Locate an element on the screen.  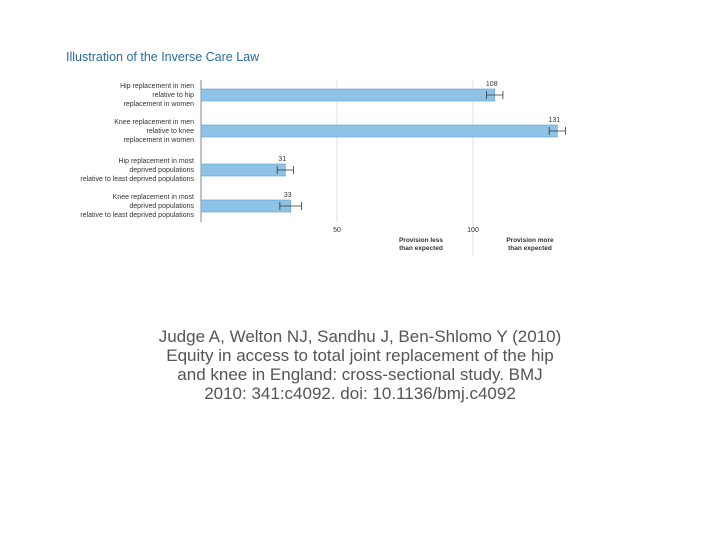
category-label: relative to hip is located at coordinates (173, 95).